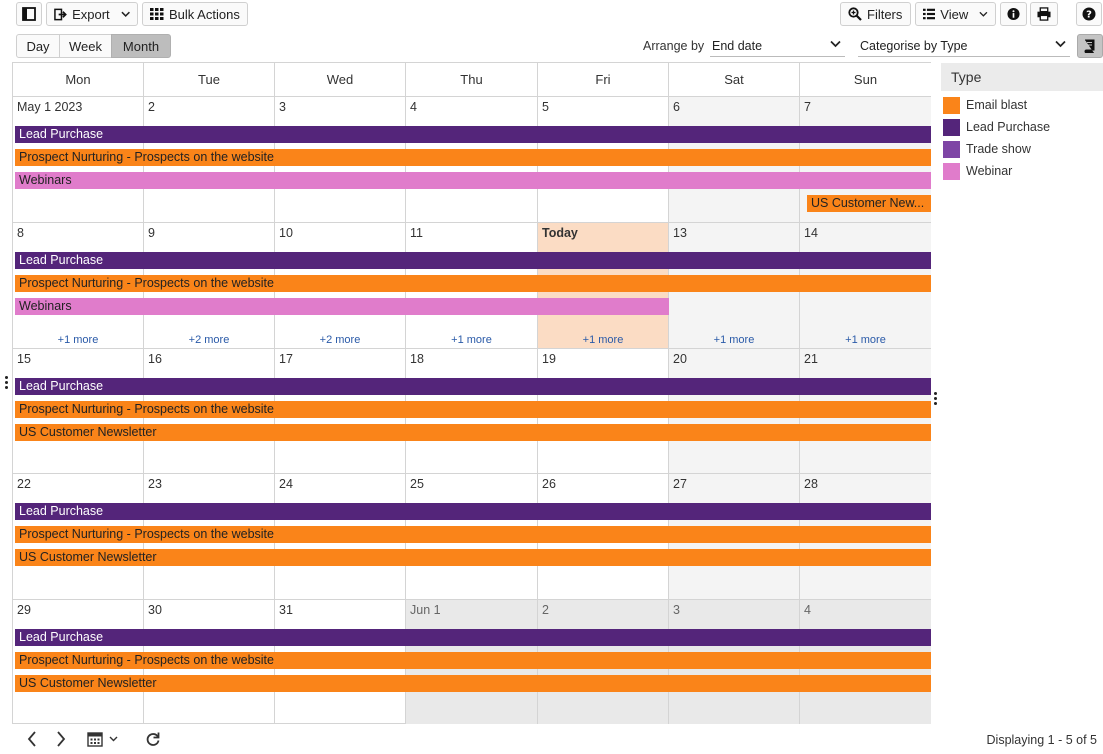  I want to click on day-number: 17, so click(286, 359).